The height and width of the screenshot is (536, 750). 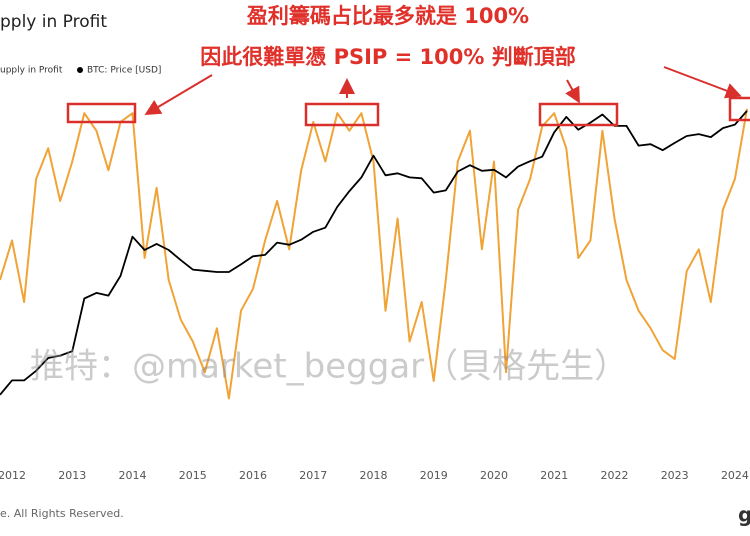 I want to click on watermark: 推特：@market_beggar（貝格先生）, so click(x=329, y=367).